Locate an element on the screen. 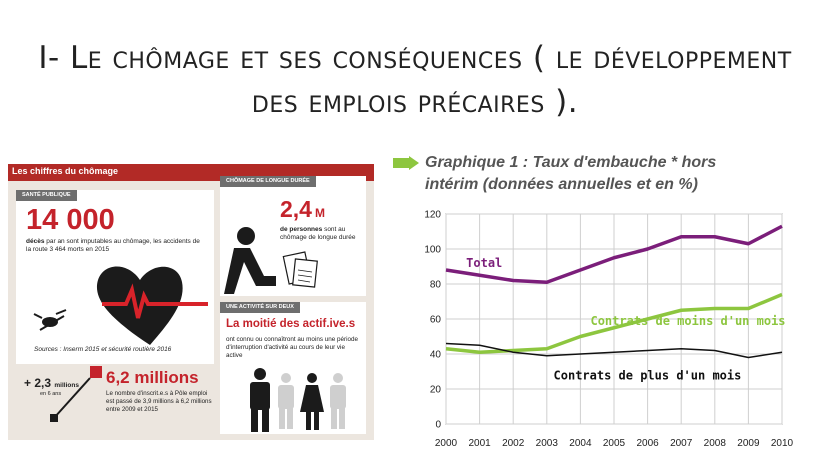  x-tick-label: 2004 is located at coordinates (580, 443).